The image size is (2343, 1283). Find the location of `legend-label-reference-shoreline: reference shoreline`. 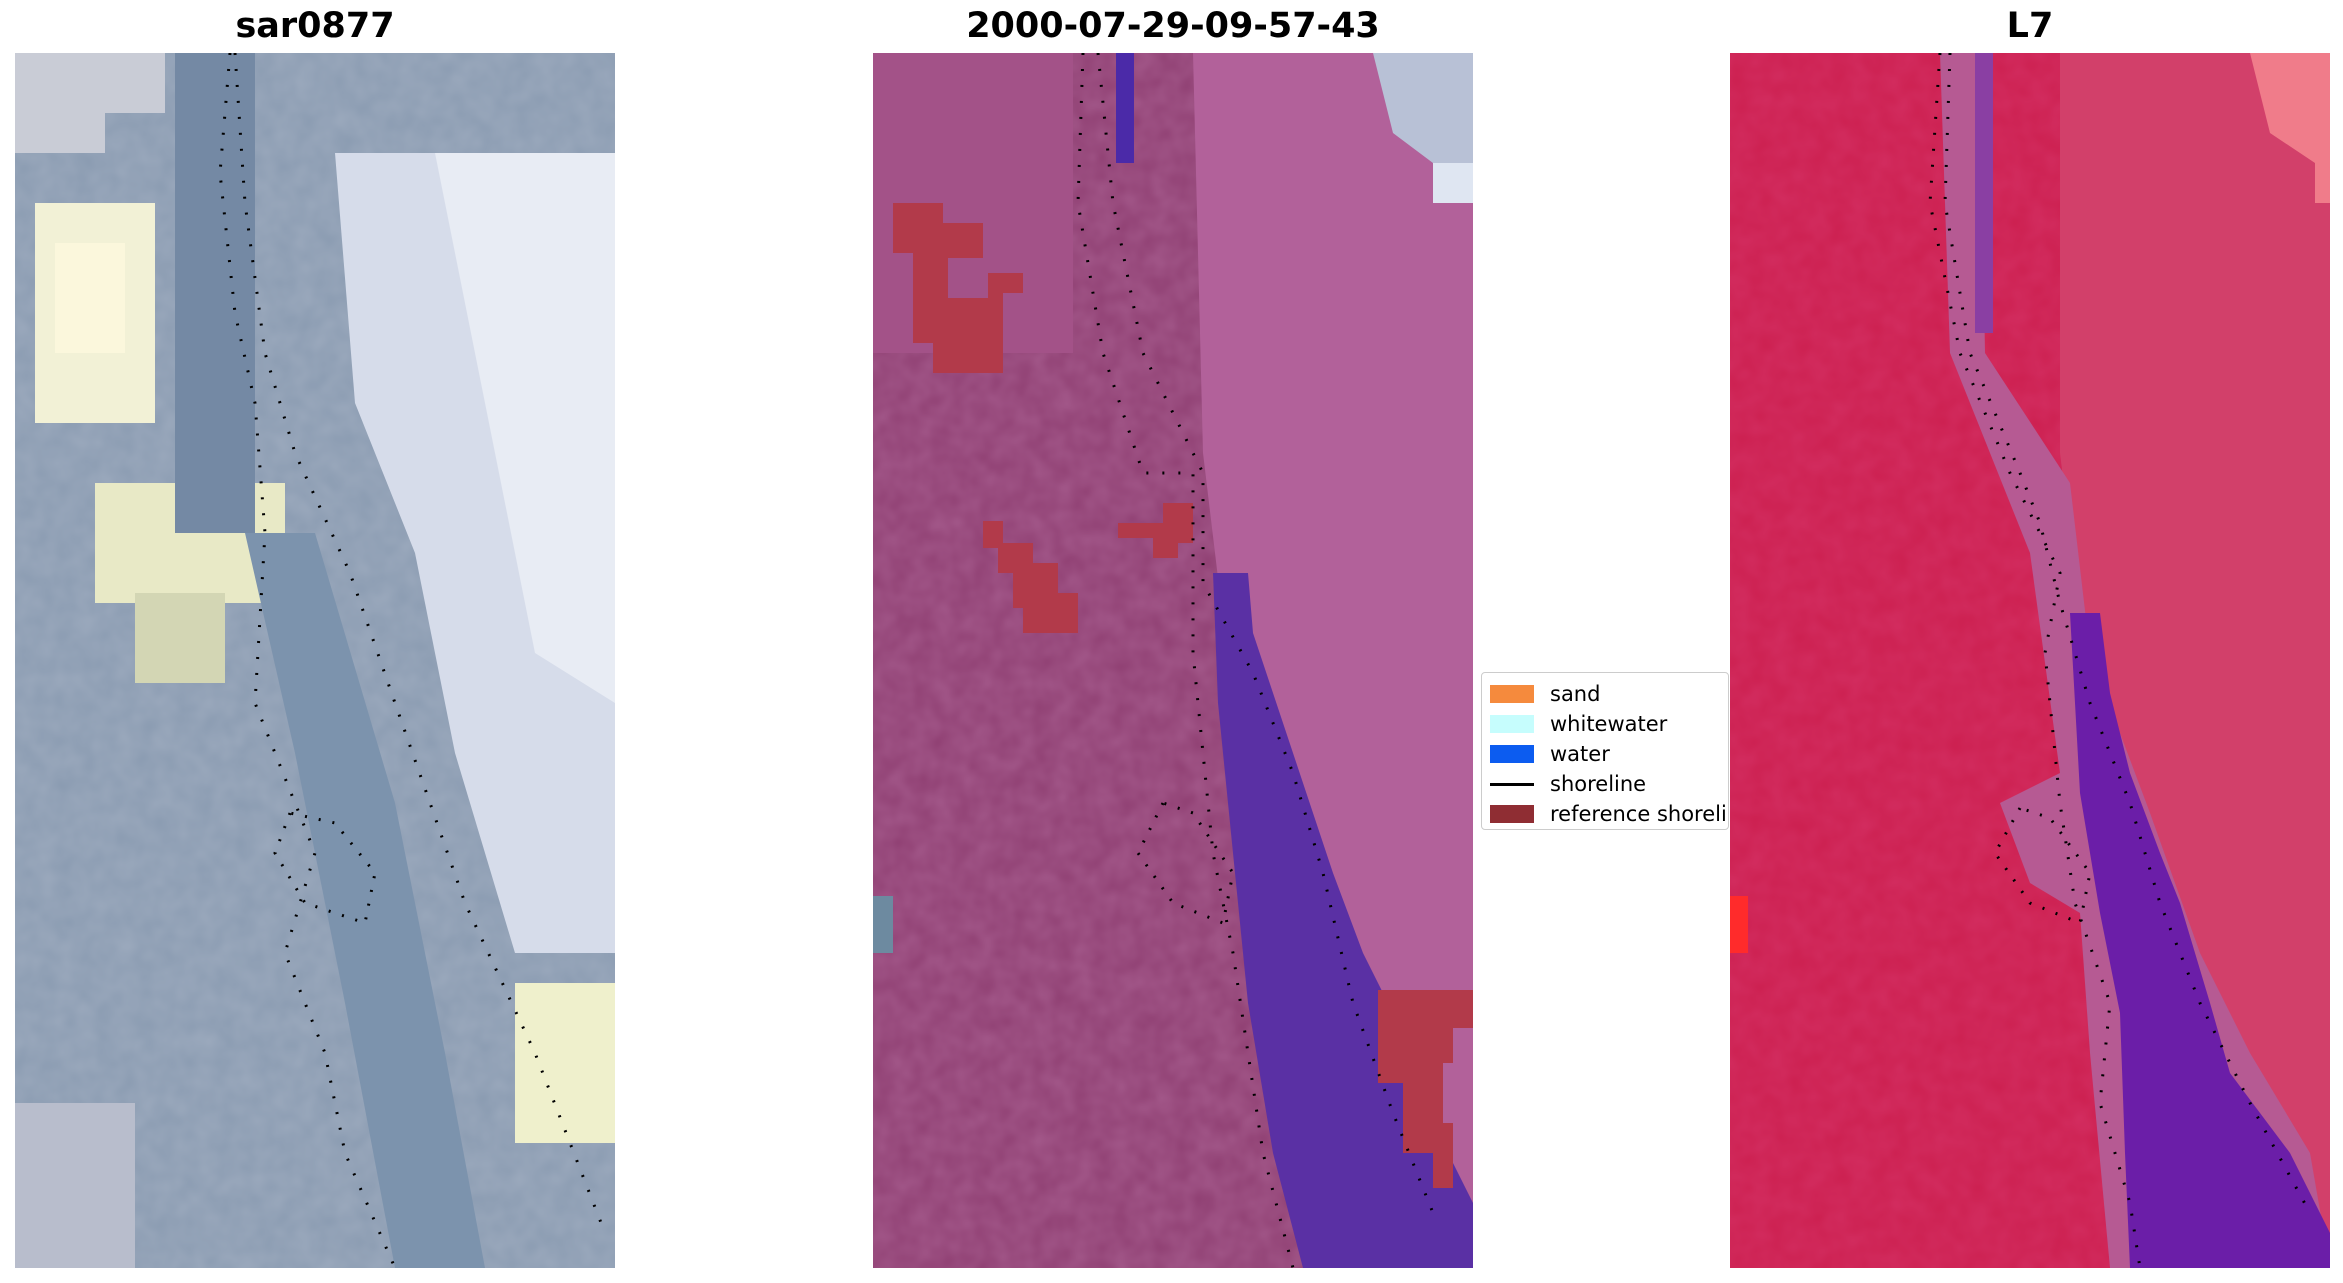

legend-label-reference-shoreline: reference shoreline is located at coordinates (1639, 814).